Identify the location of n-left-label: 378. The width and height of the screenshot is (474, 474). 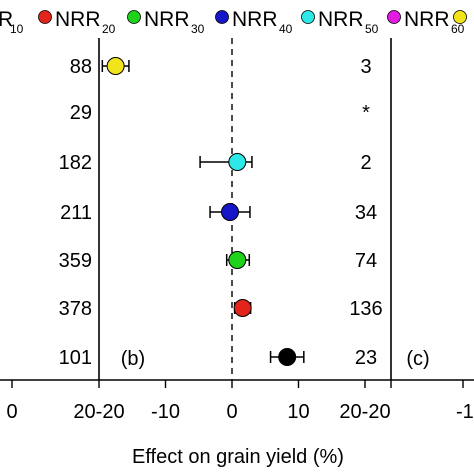
(75, 309).